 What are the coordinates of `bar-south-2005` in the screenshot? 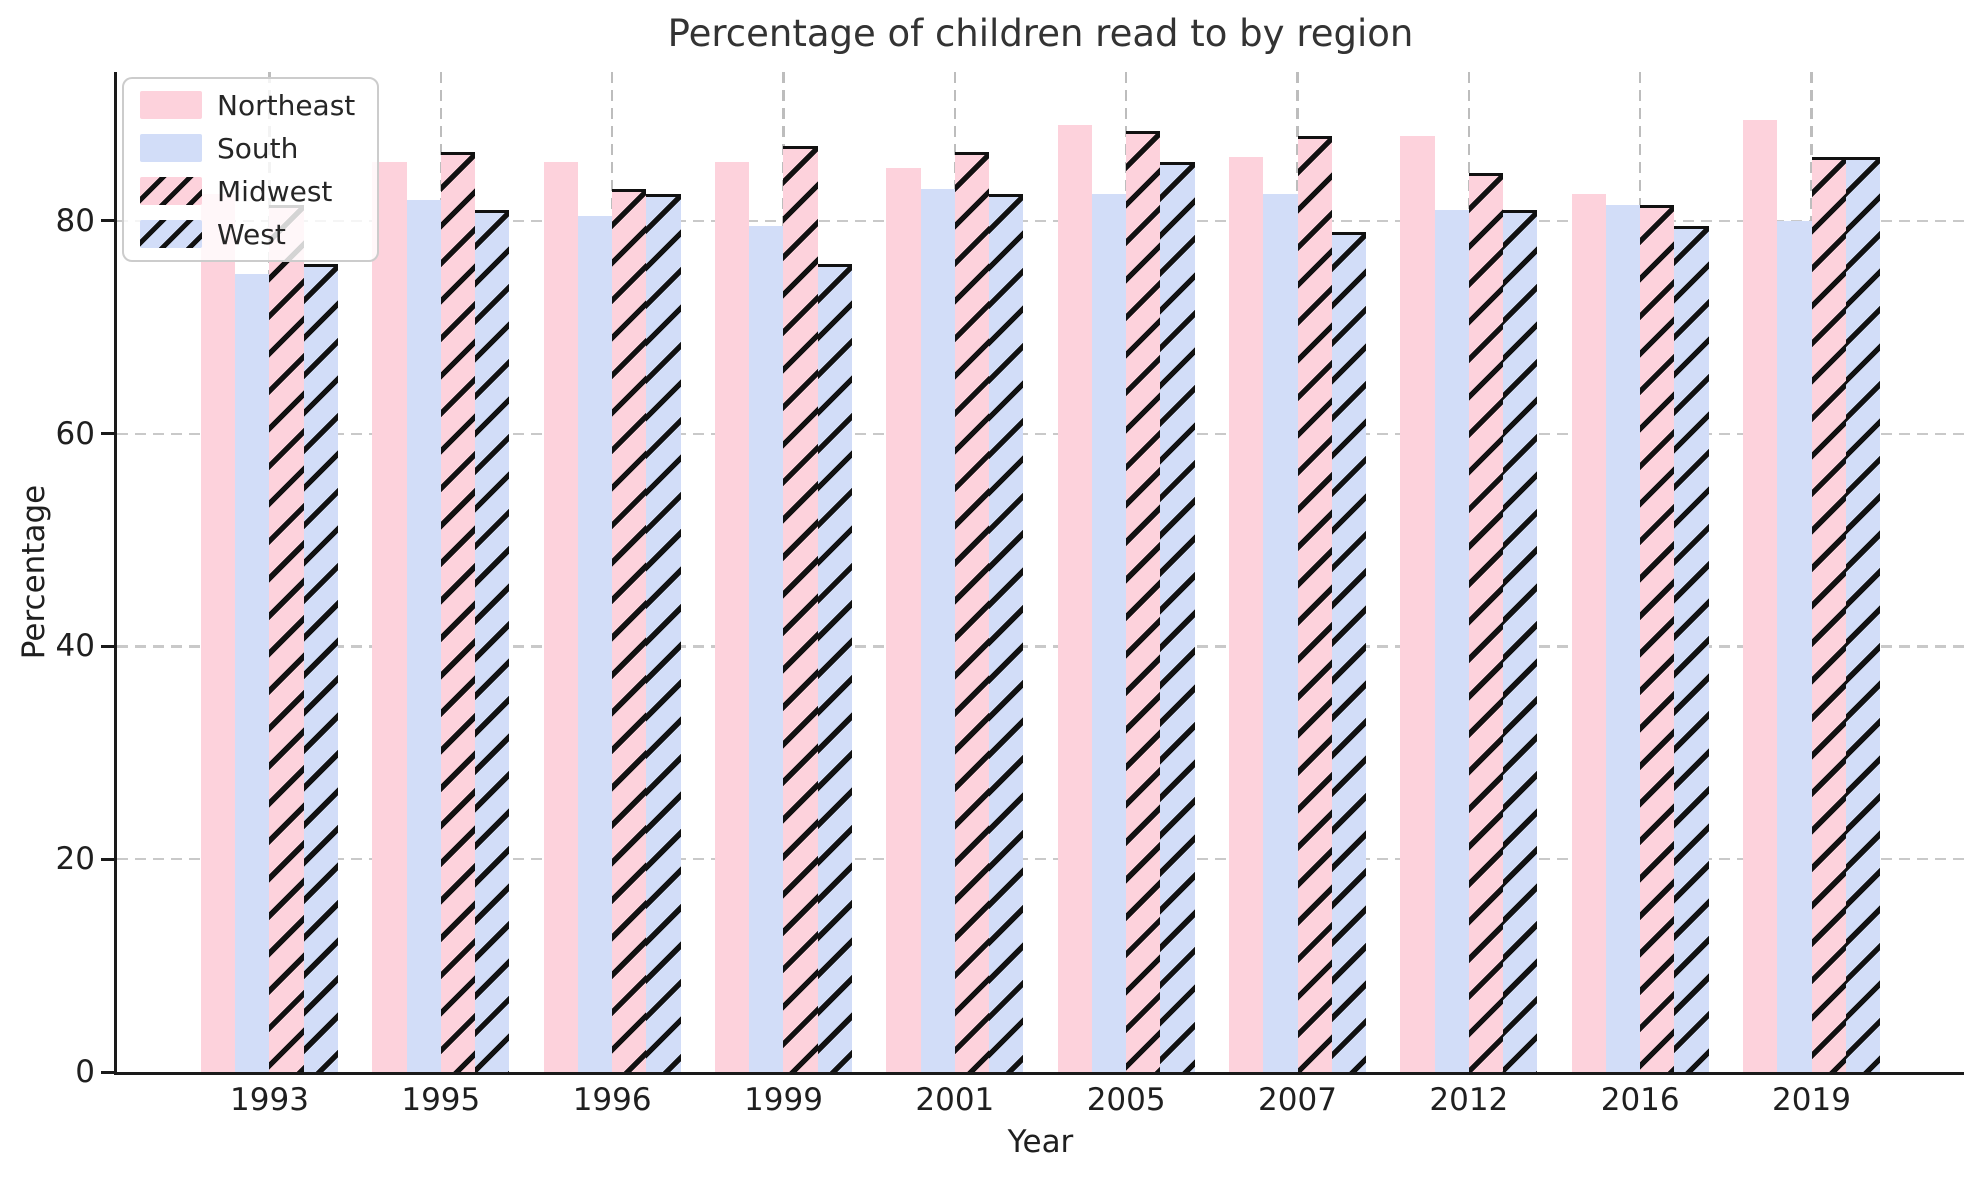 It's located at (1109, 633).